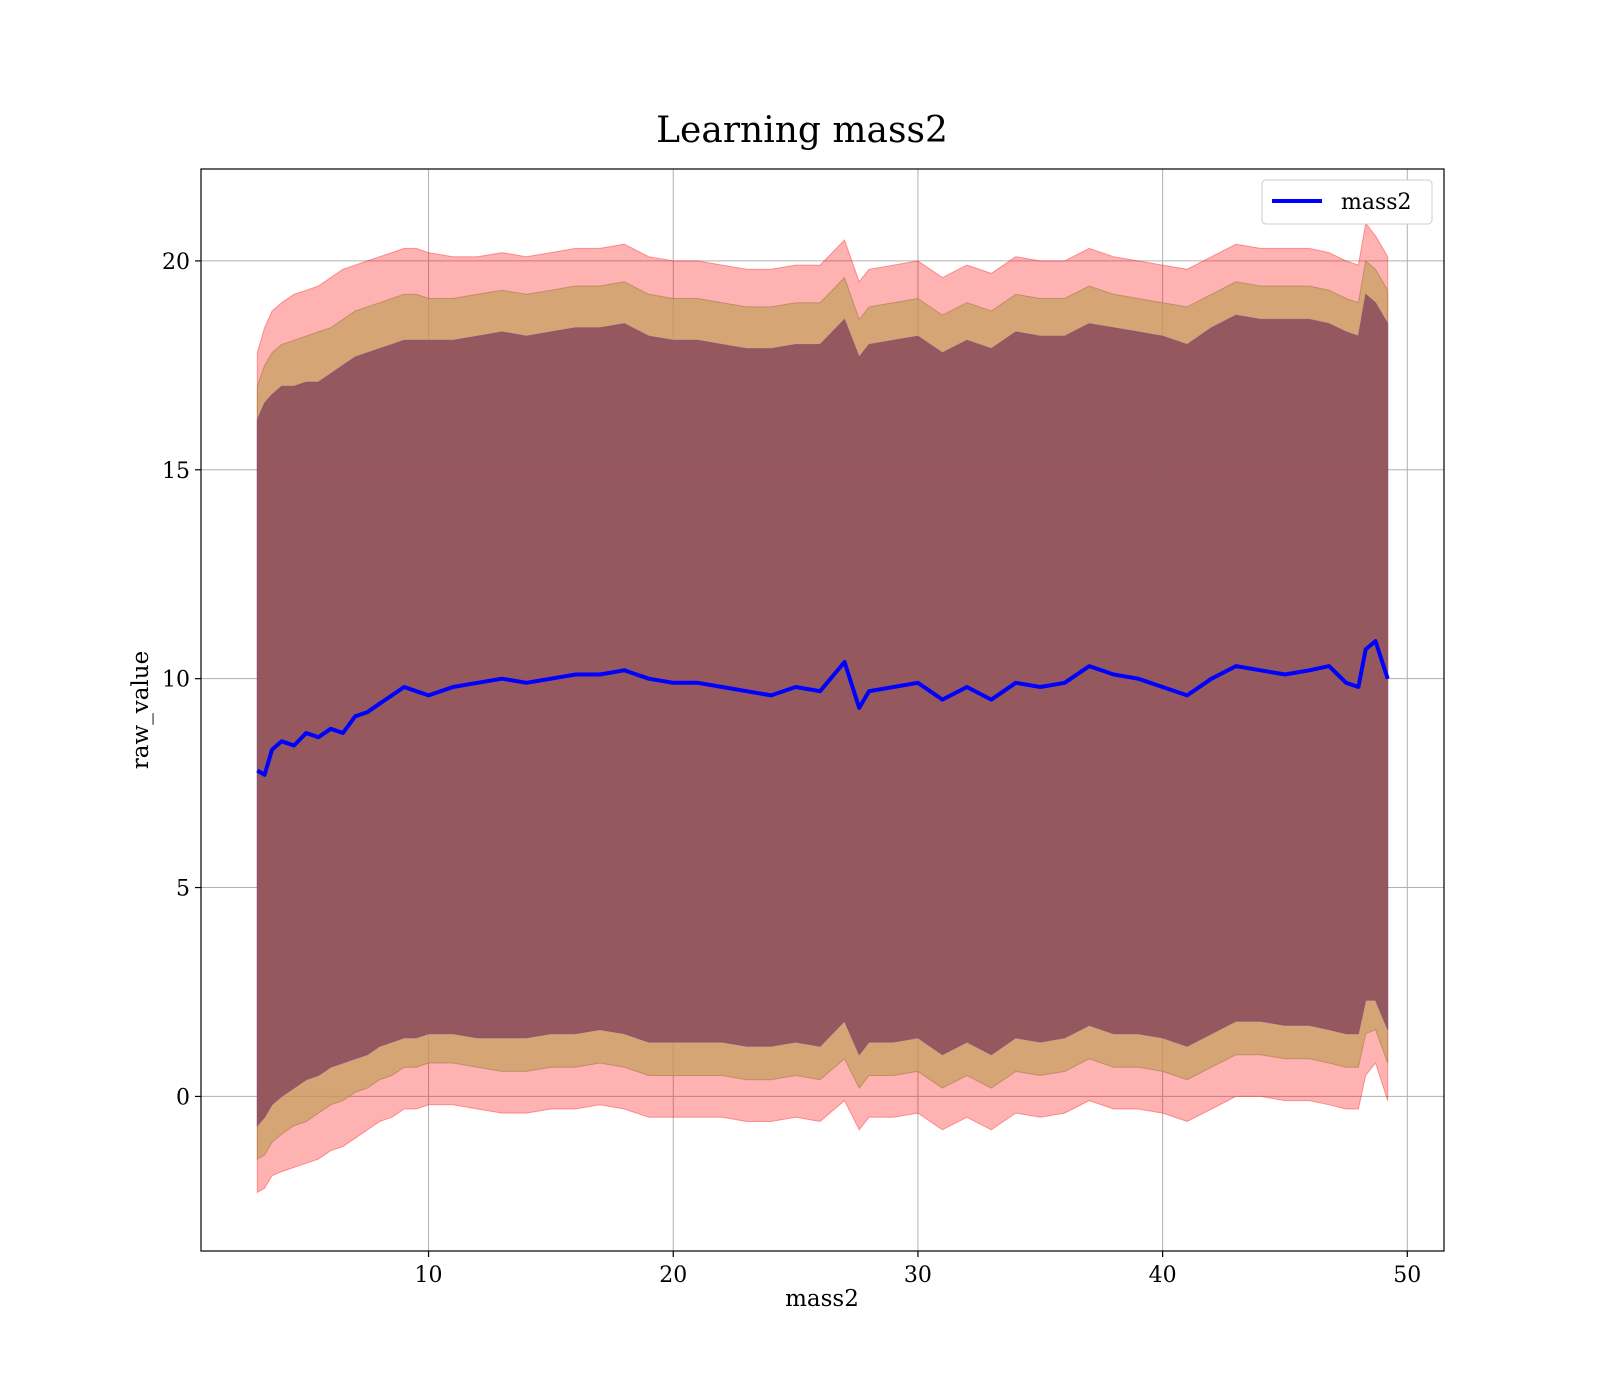 The height and width of the screenshot is (1400, 1600). Describe the element at coordinates (802, 130) in the screenshot. I see `chart-title: Learning mass2` at that location.